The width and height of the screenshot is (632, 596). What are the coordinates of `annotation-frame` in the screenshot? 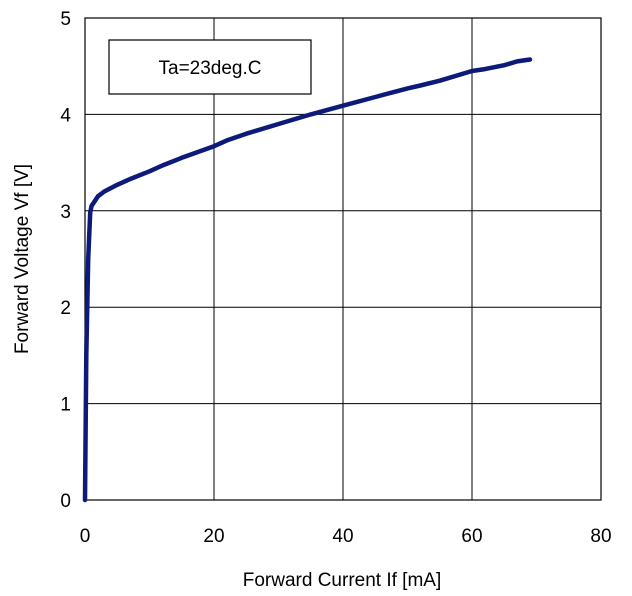 It's located at (210, 67).